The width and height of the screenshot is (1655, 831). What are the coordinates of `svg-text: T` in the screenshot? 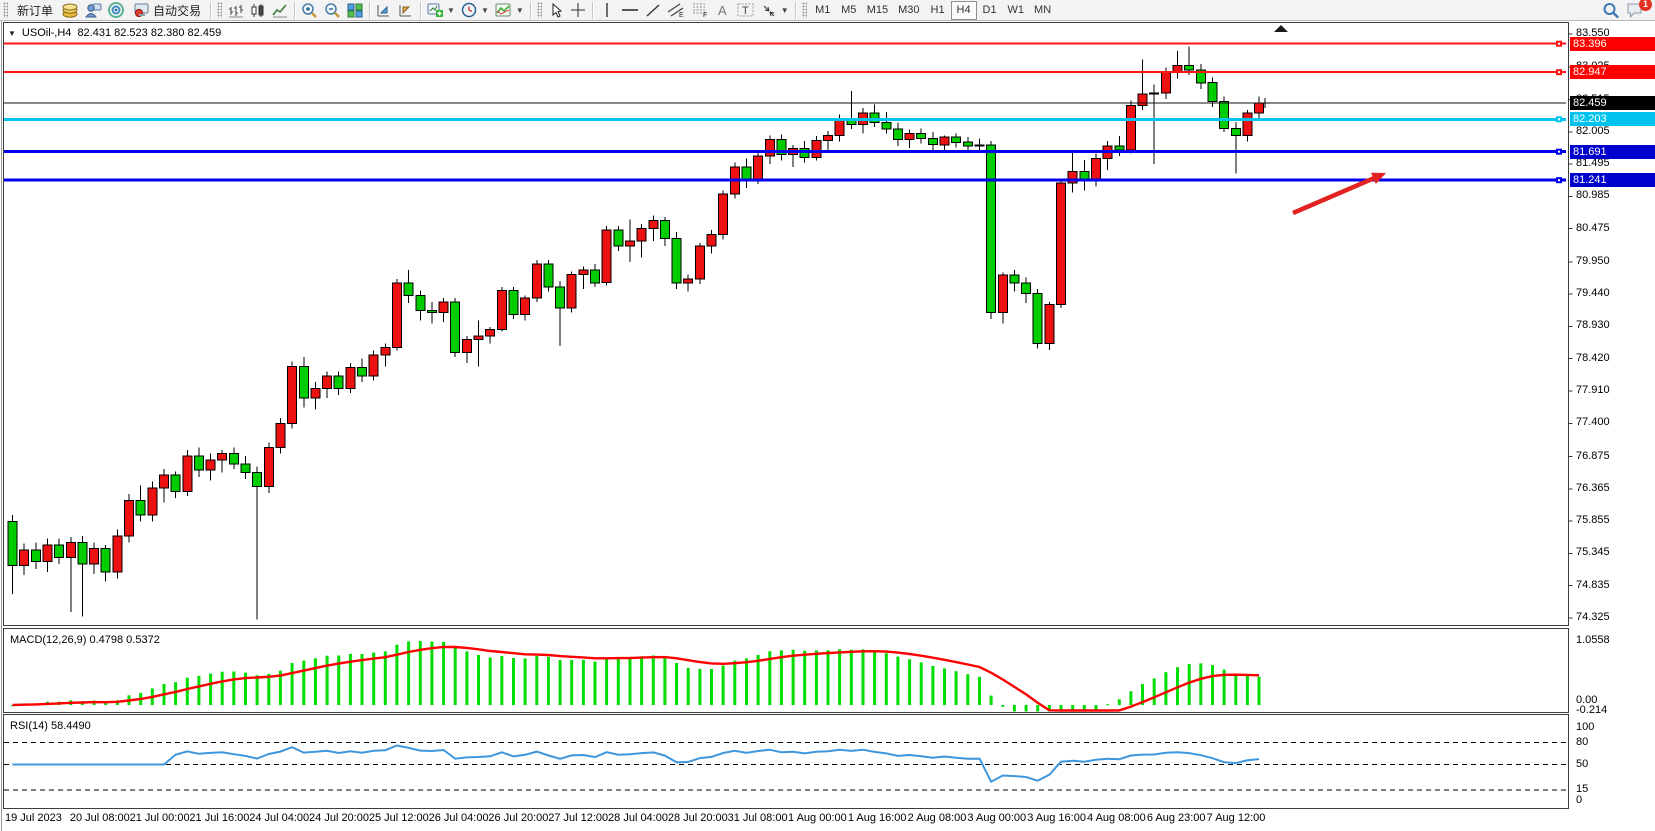 It's located at (745, 11).